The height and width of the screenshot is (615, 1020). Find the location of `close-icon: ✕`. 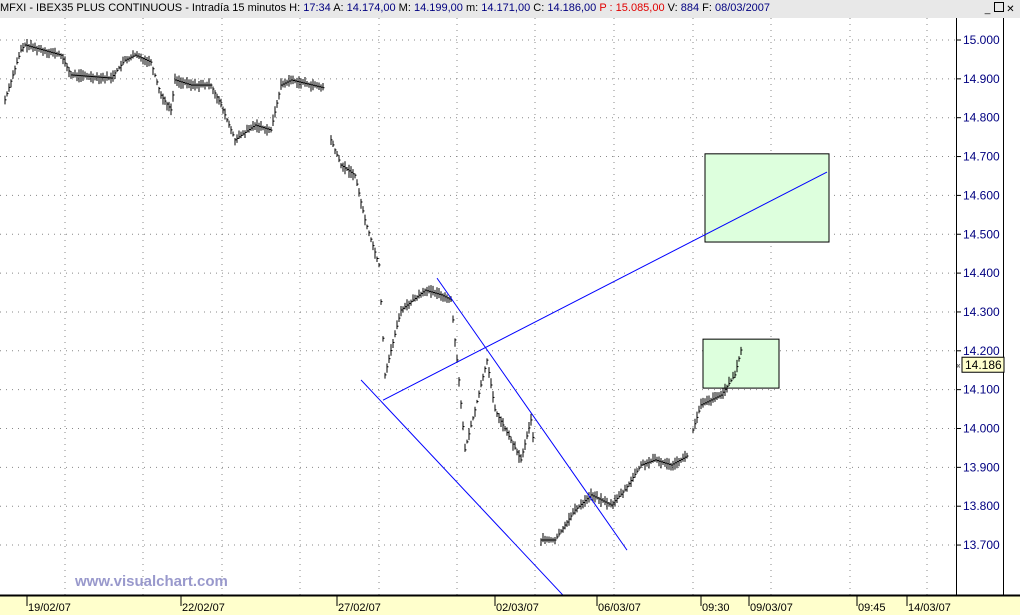

close-icon: ✕ is located at coordinates (1010, 9).